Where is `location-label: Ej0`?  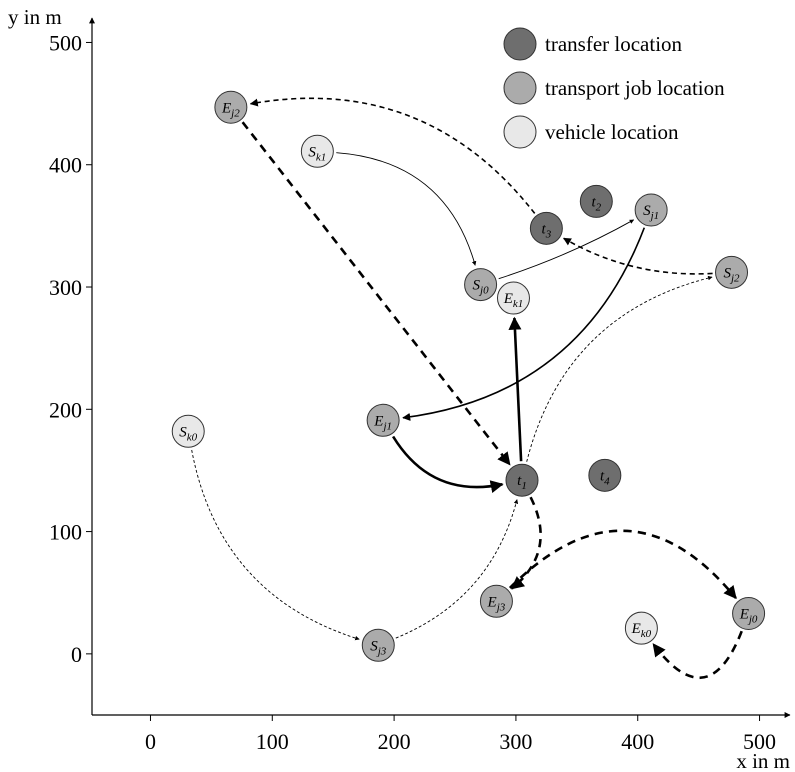
location-label: Ej0 is located at coordinates (748, 616).